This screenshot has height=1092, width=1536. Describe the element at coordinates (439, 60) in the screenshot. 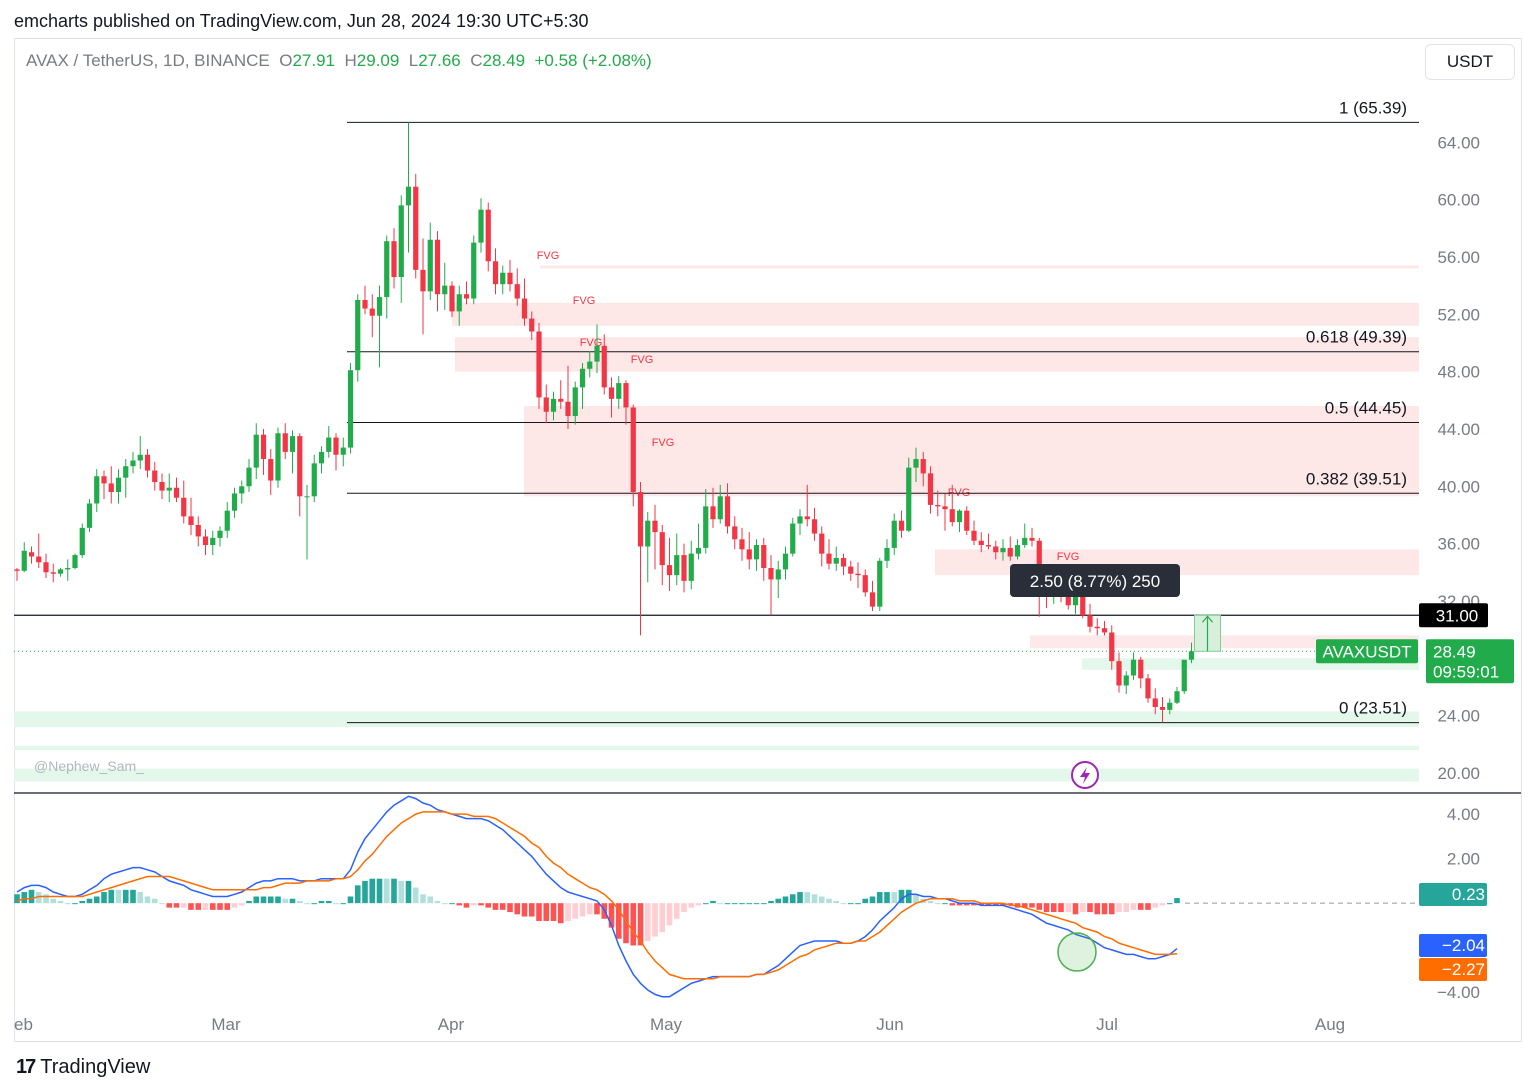

I see `low-value: 27.66` at that location.